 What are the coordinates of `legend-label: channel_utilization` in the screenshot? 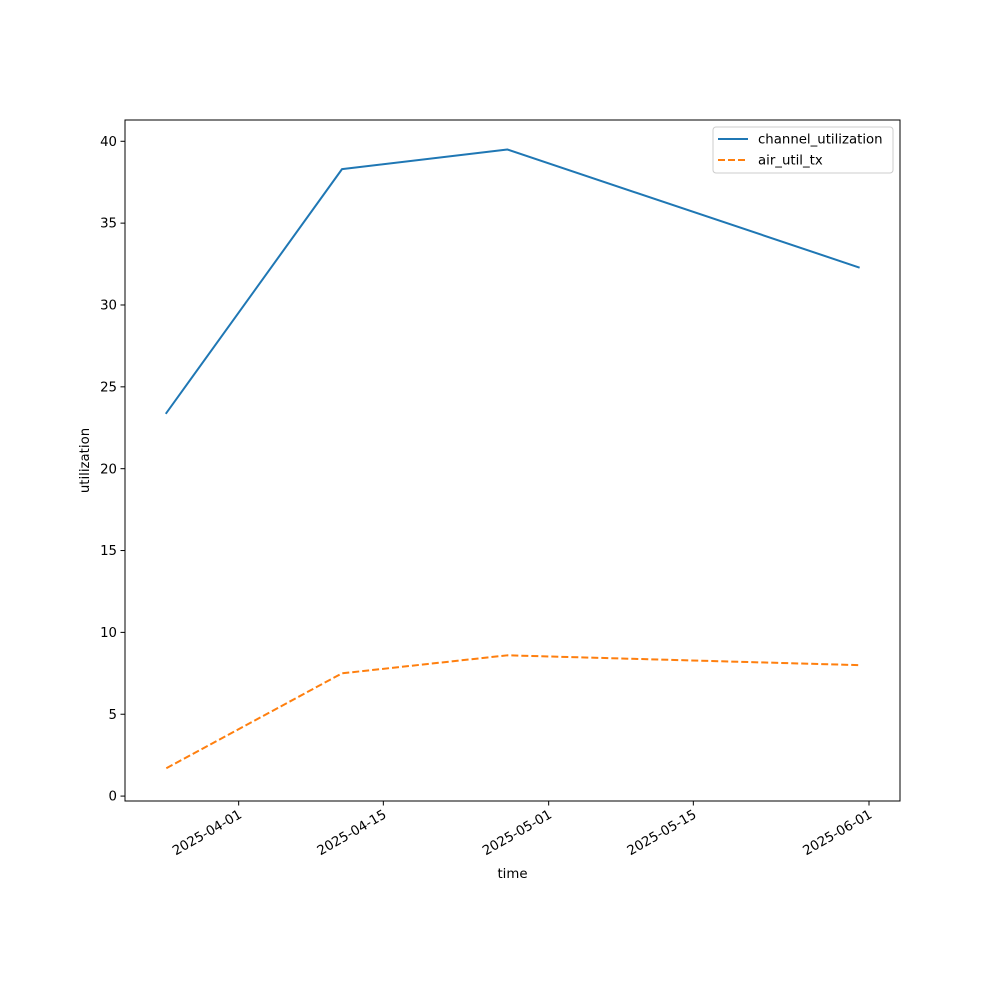 It's located at (820, 140).